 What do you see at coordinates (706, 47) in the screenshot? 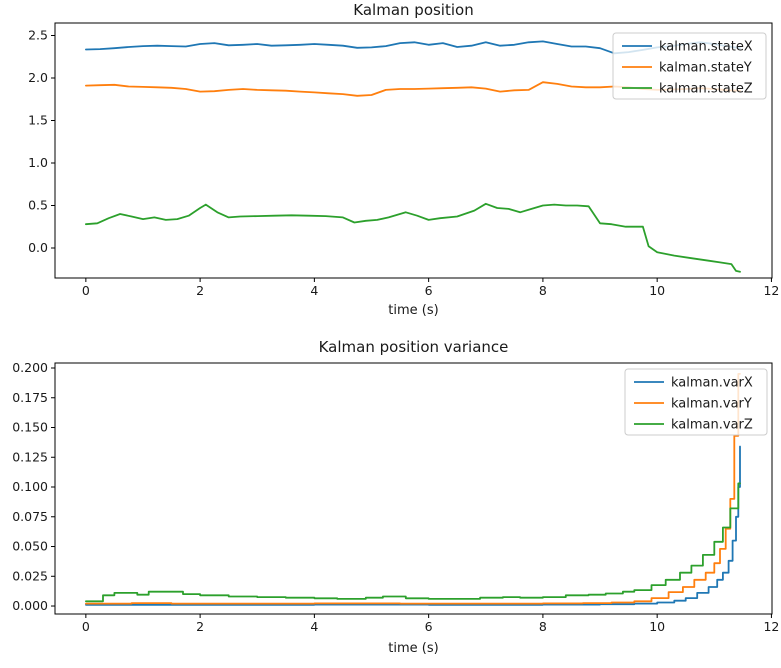
I see `legend-label: kalman.stateX` at bounding box center [706, 47].